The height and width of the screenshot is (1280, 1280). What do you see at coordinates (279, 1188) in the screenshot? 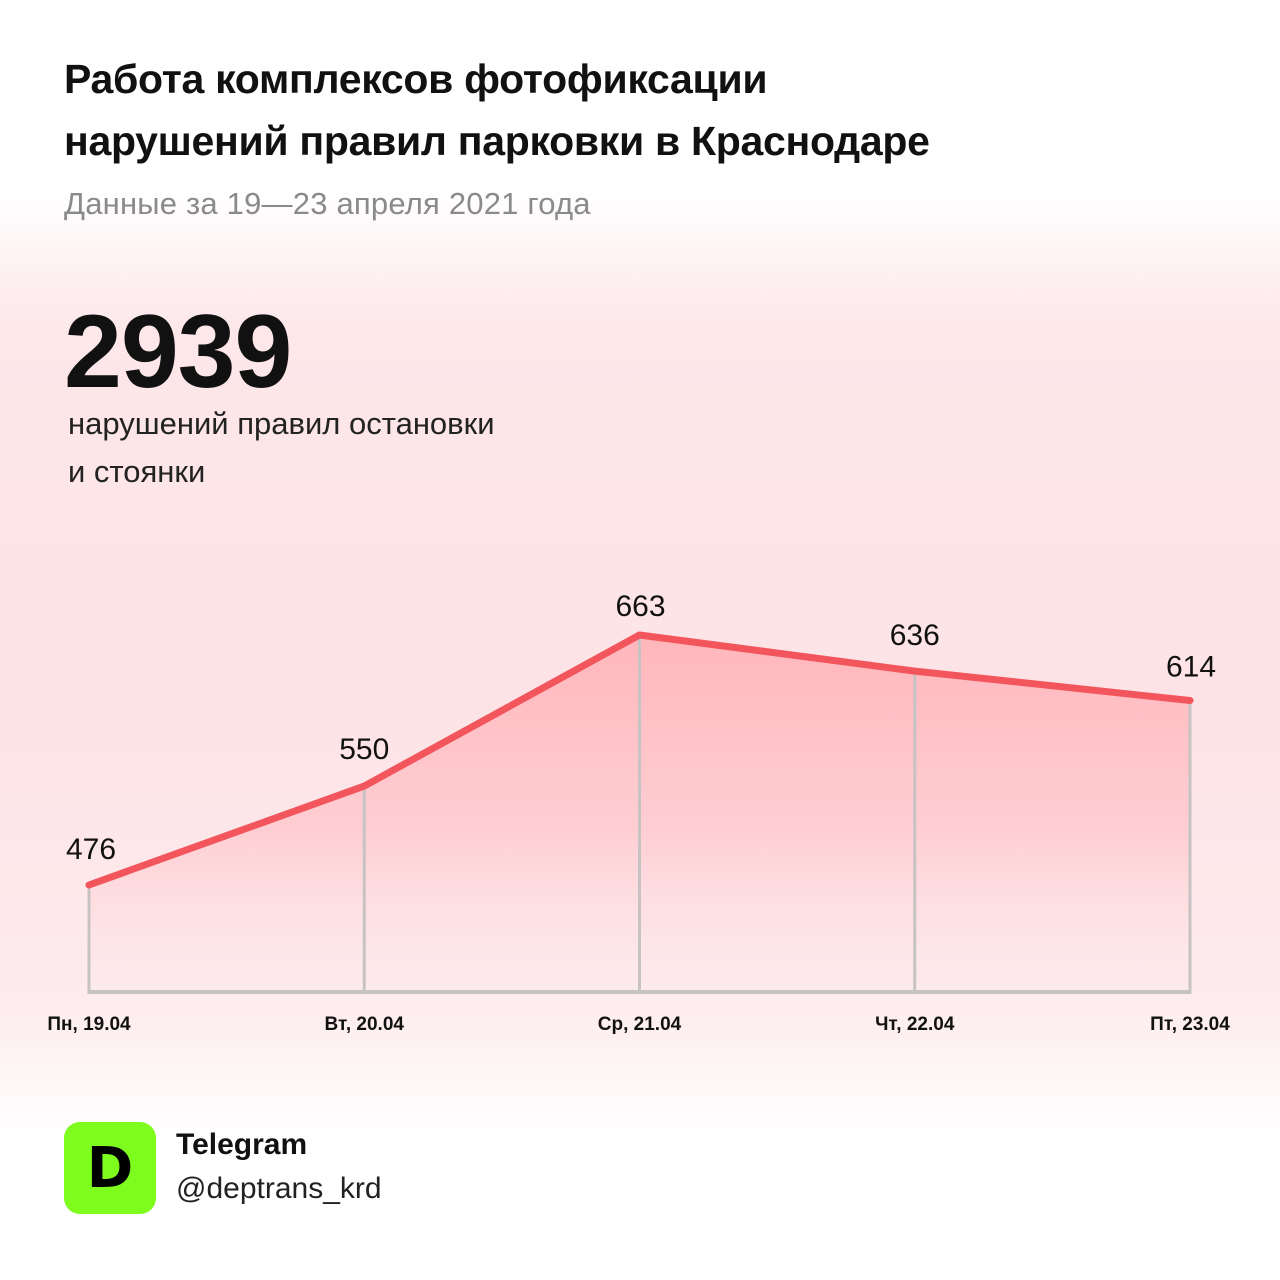
I see `footer-handle: @deptrans_krd` at bounding box center [279, 1188].